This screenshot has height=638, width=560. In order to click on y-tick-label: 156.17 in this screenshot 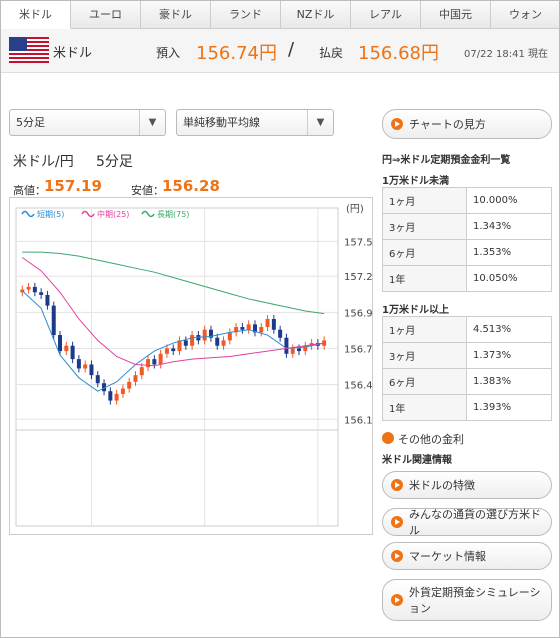, I will do `click(358, 420)`.